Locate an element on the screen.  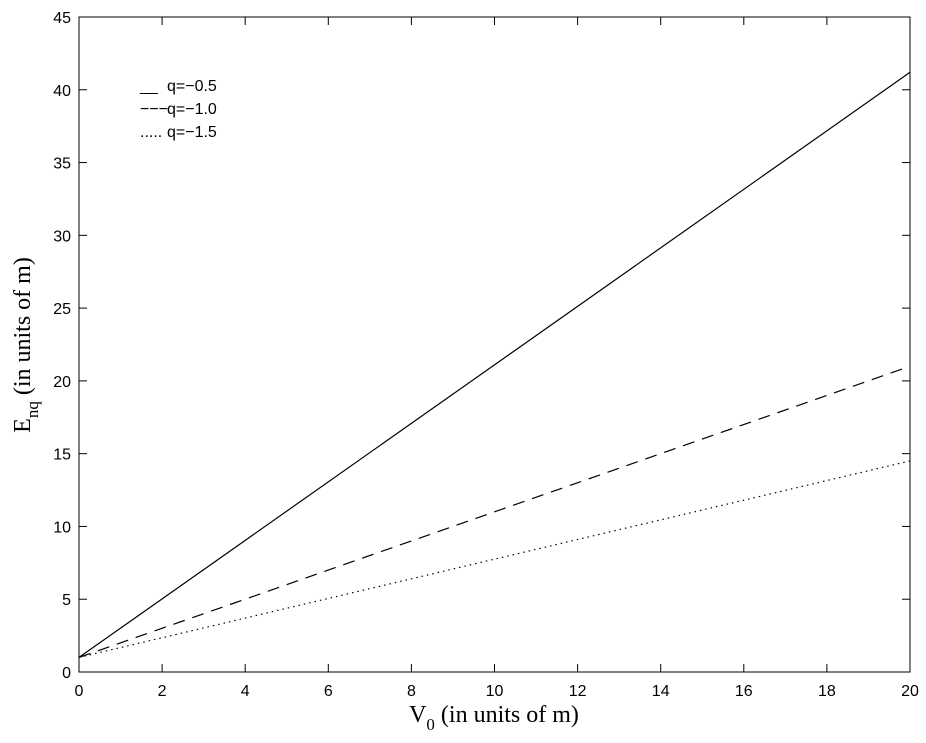
legend-marker-1: __ is located at coordinates (149, 86).